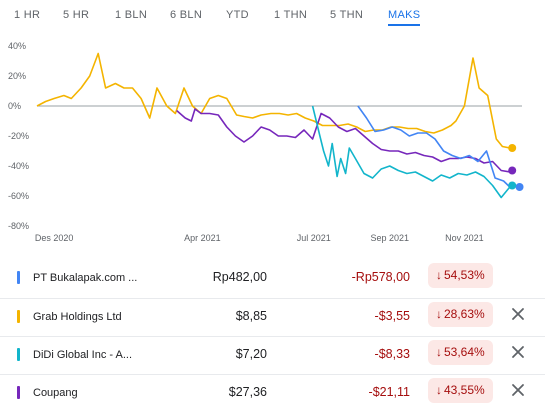 The width and height of the screenshot is (545, 419). What do you see at coordinates (17, 76) in the screenshot?
I see `y-tick-label: 20%` at bounding box center [17, 76].